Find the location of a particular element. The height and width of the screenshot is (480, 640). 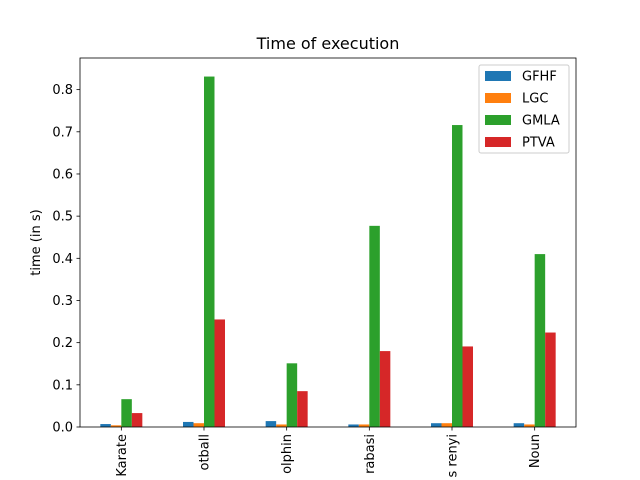

y-tick-label: 0.3 is located at coordinates (62, 301).